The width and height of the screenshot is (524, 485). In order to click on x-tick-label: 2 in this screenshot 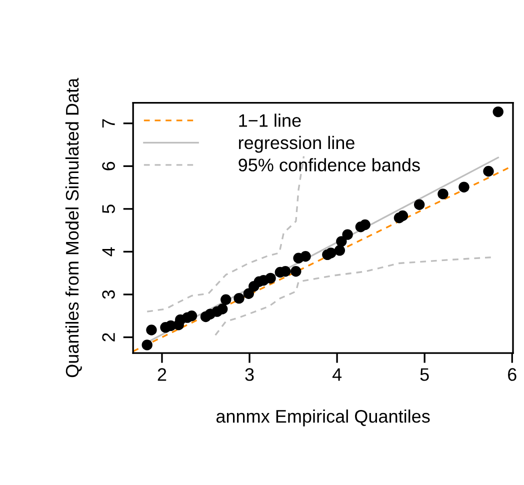, I will do `click(162, 374)`.